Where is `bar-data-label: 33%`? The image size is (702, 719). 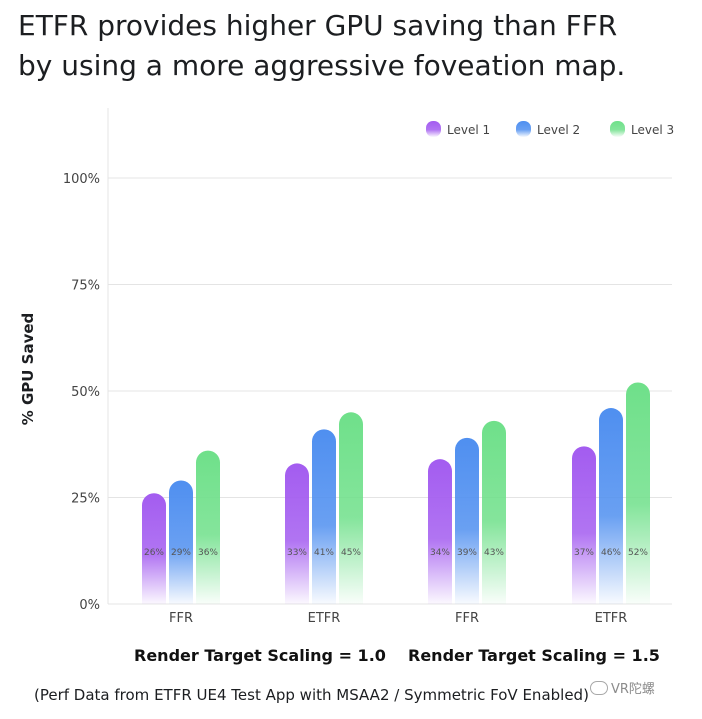 bar-data-label: 33% is located at coordinates (297, 553).